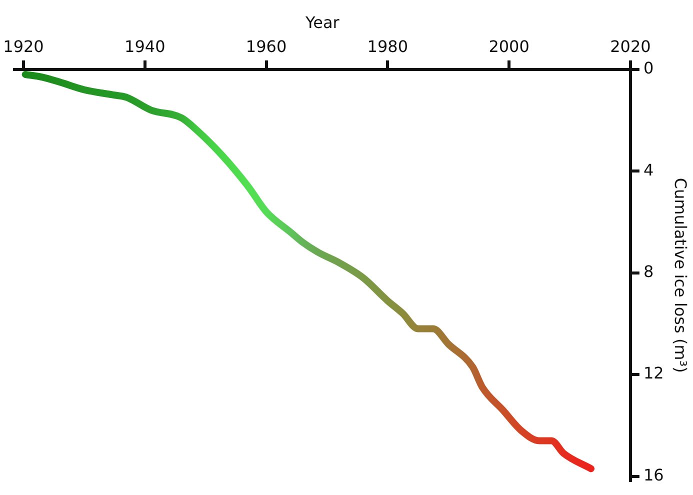 Image resolution: width=693 pixels, height=495 pixels. I want to click on y-axis-title: Cumulative ice loss (m³), so click(680, 275).